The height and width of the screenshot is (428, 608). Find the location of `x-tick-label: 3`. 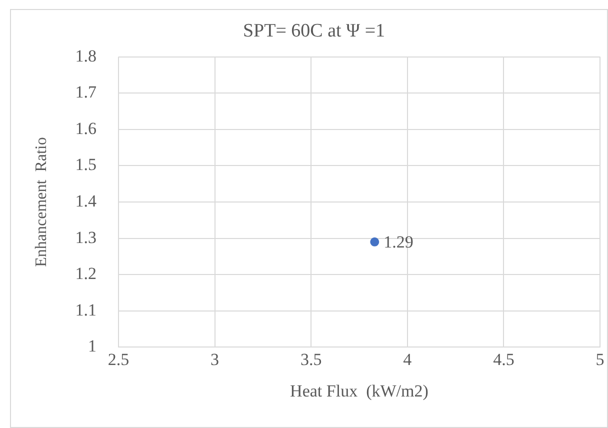

x-tick-label: 3 is located at coordinates (215, 359).